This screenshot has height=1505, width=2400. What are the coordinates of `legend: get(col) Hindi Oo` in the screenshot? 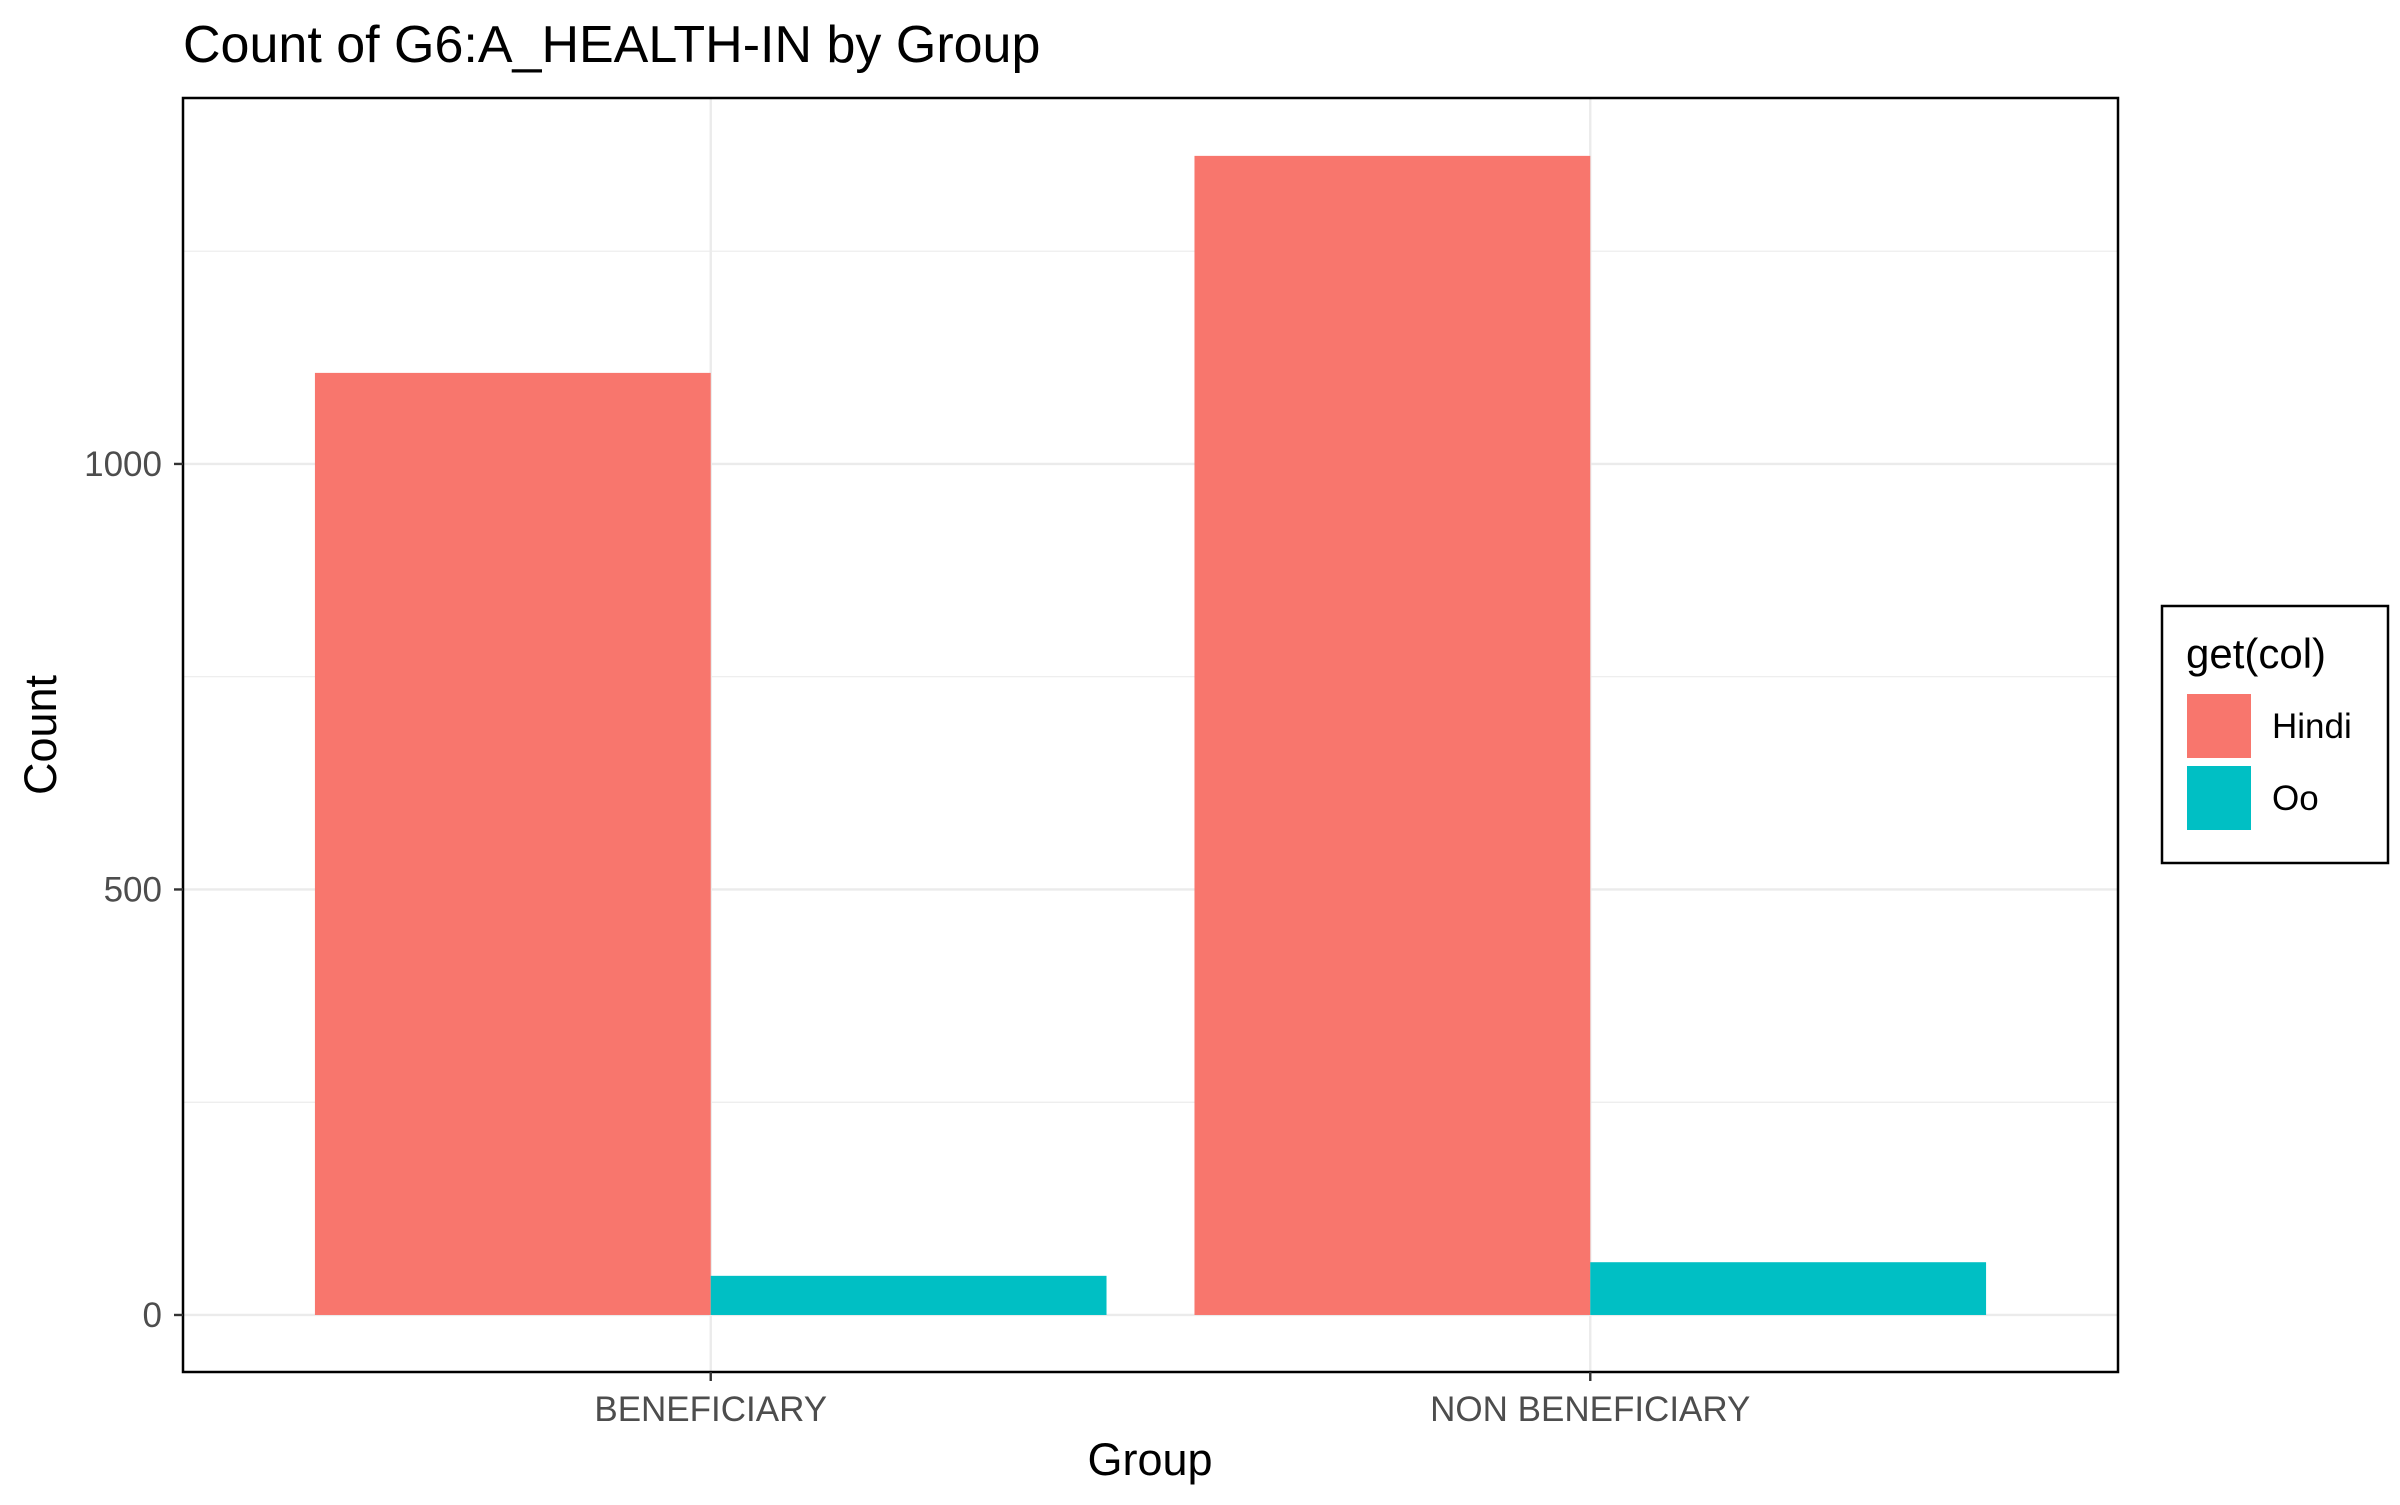 It's located at (2275, 734).